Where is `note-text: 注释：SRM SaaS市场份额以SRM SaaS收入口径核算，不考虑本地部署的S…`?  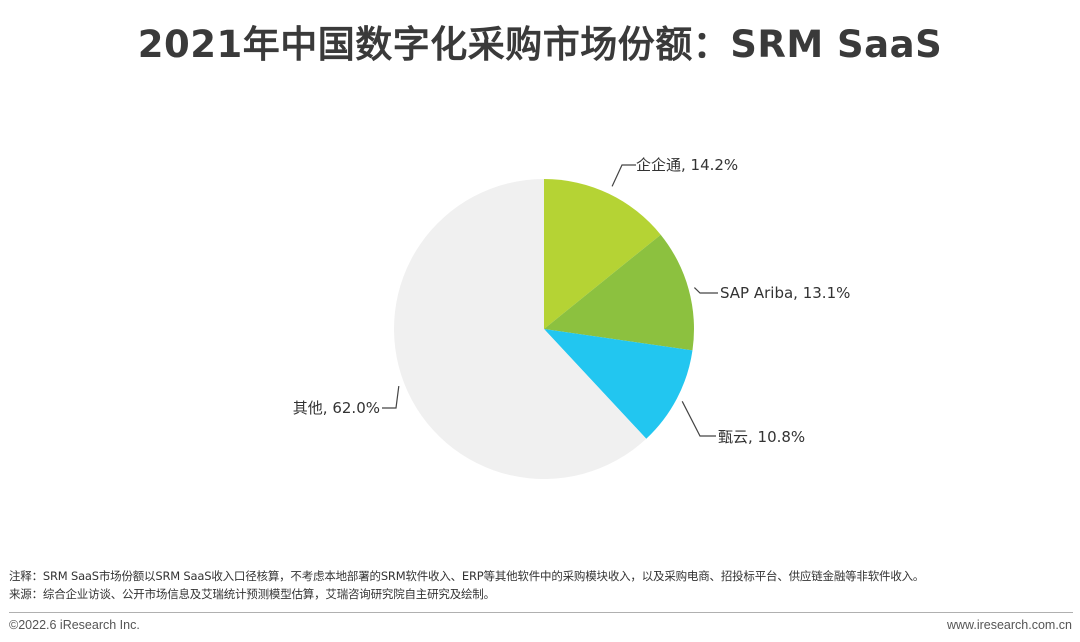
note-text: 注释：SRM SaaS市场份额以SRM SaaS收入口径核算，不考虑本地部署的S… is located at coordinates (467, 576).